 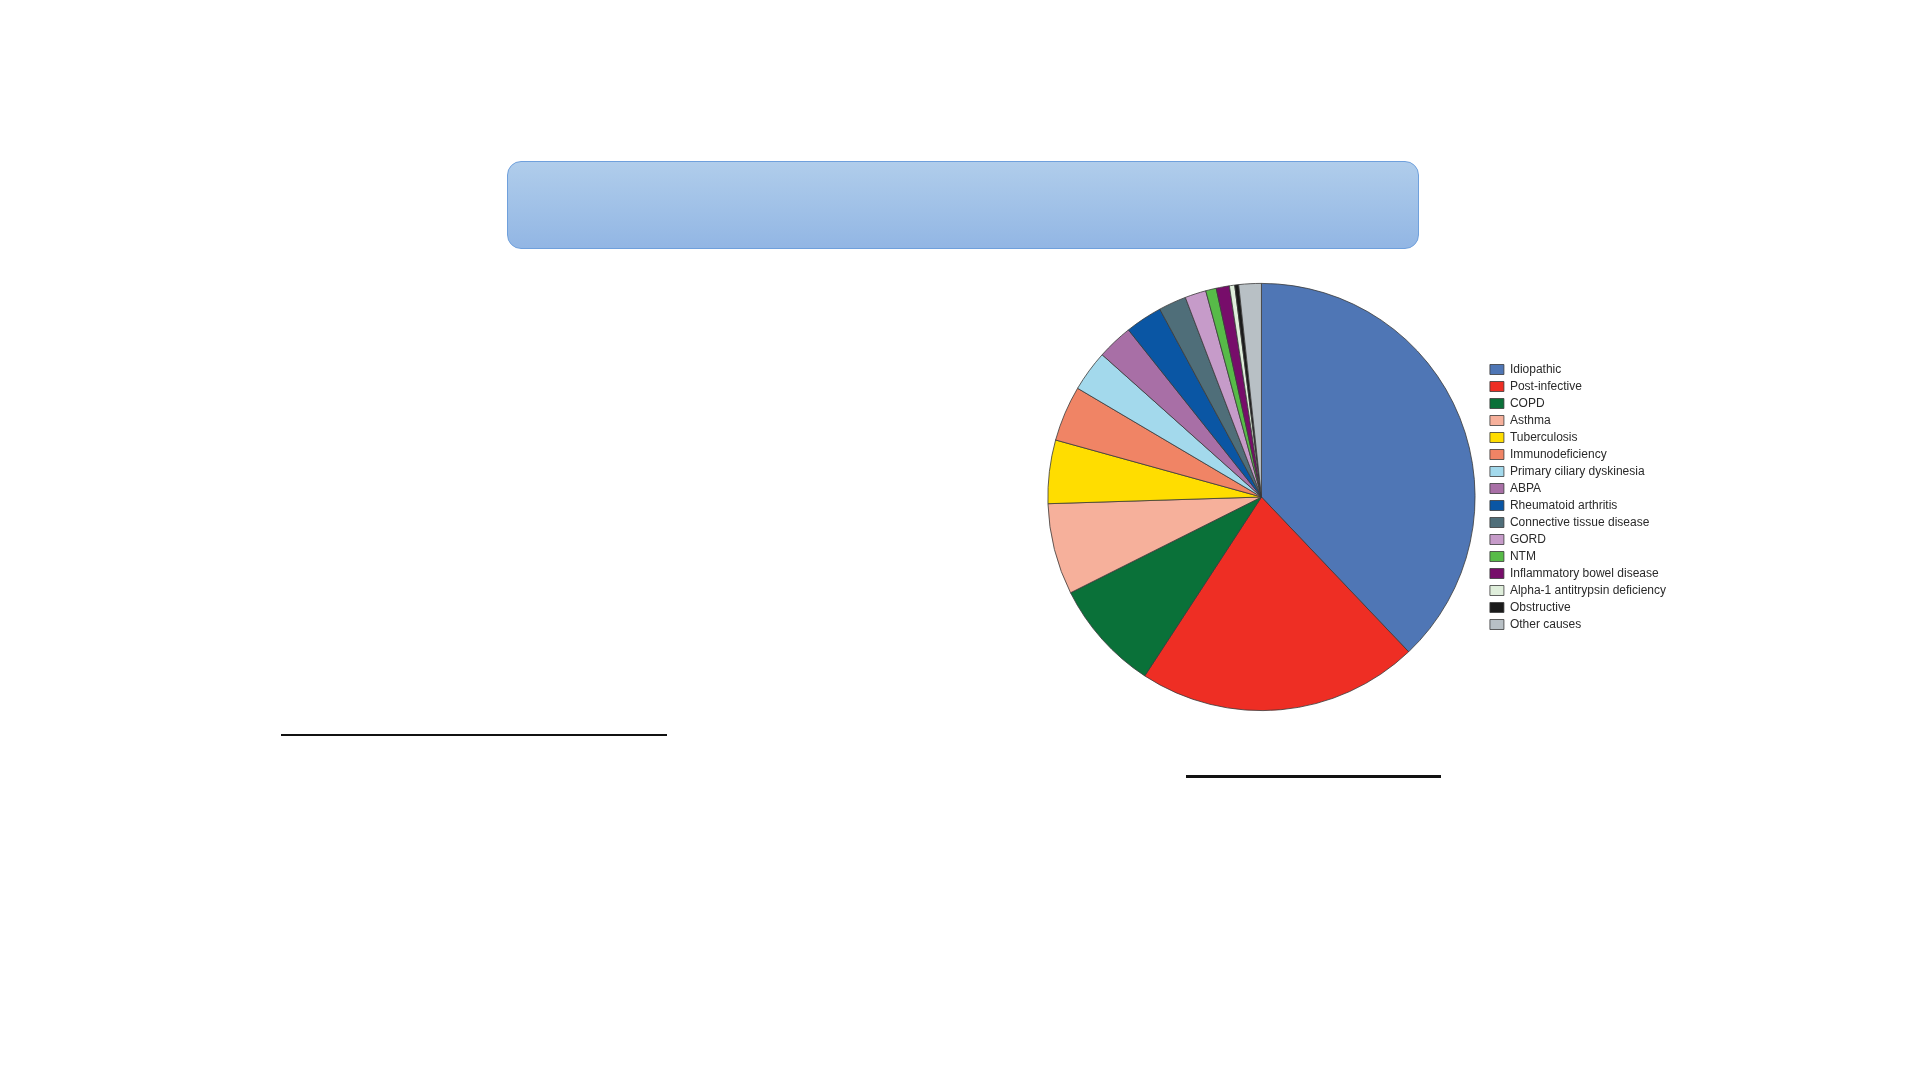 I want to click on legend-label: Connective tissue disease, so click(x=1579, y=521).